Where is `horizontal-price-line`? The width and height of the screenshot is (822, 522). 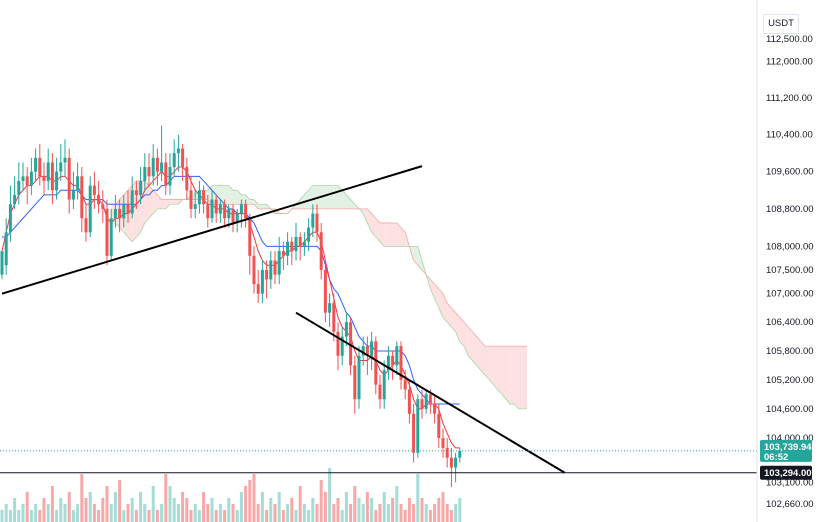
horizontal-price-line is located at coordinates (378, 462).